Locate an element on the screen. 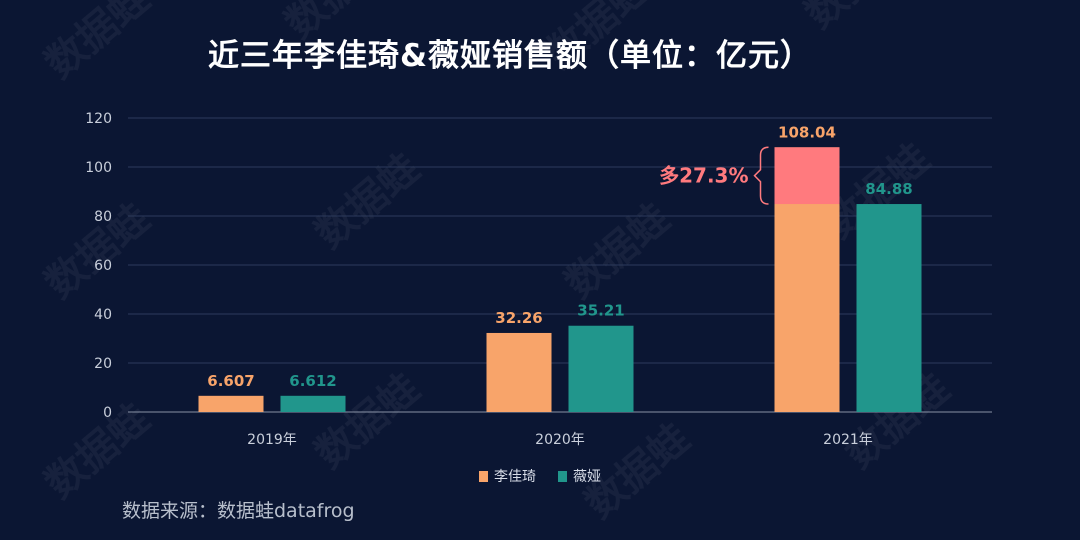  y-tick-label: 60 is located at coordinates (103, 266).